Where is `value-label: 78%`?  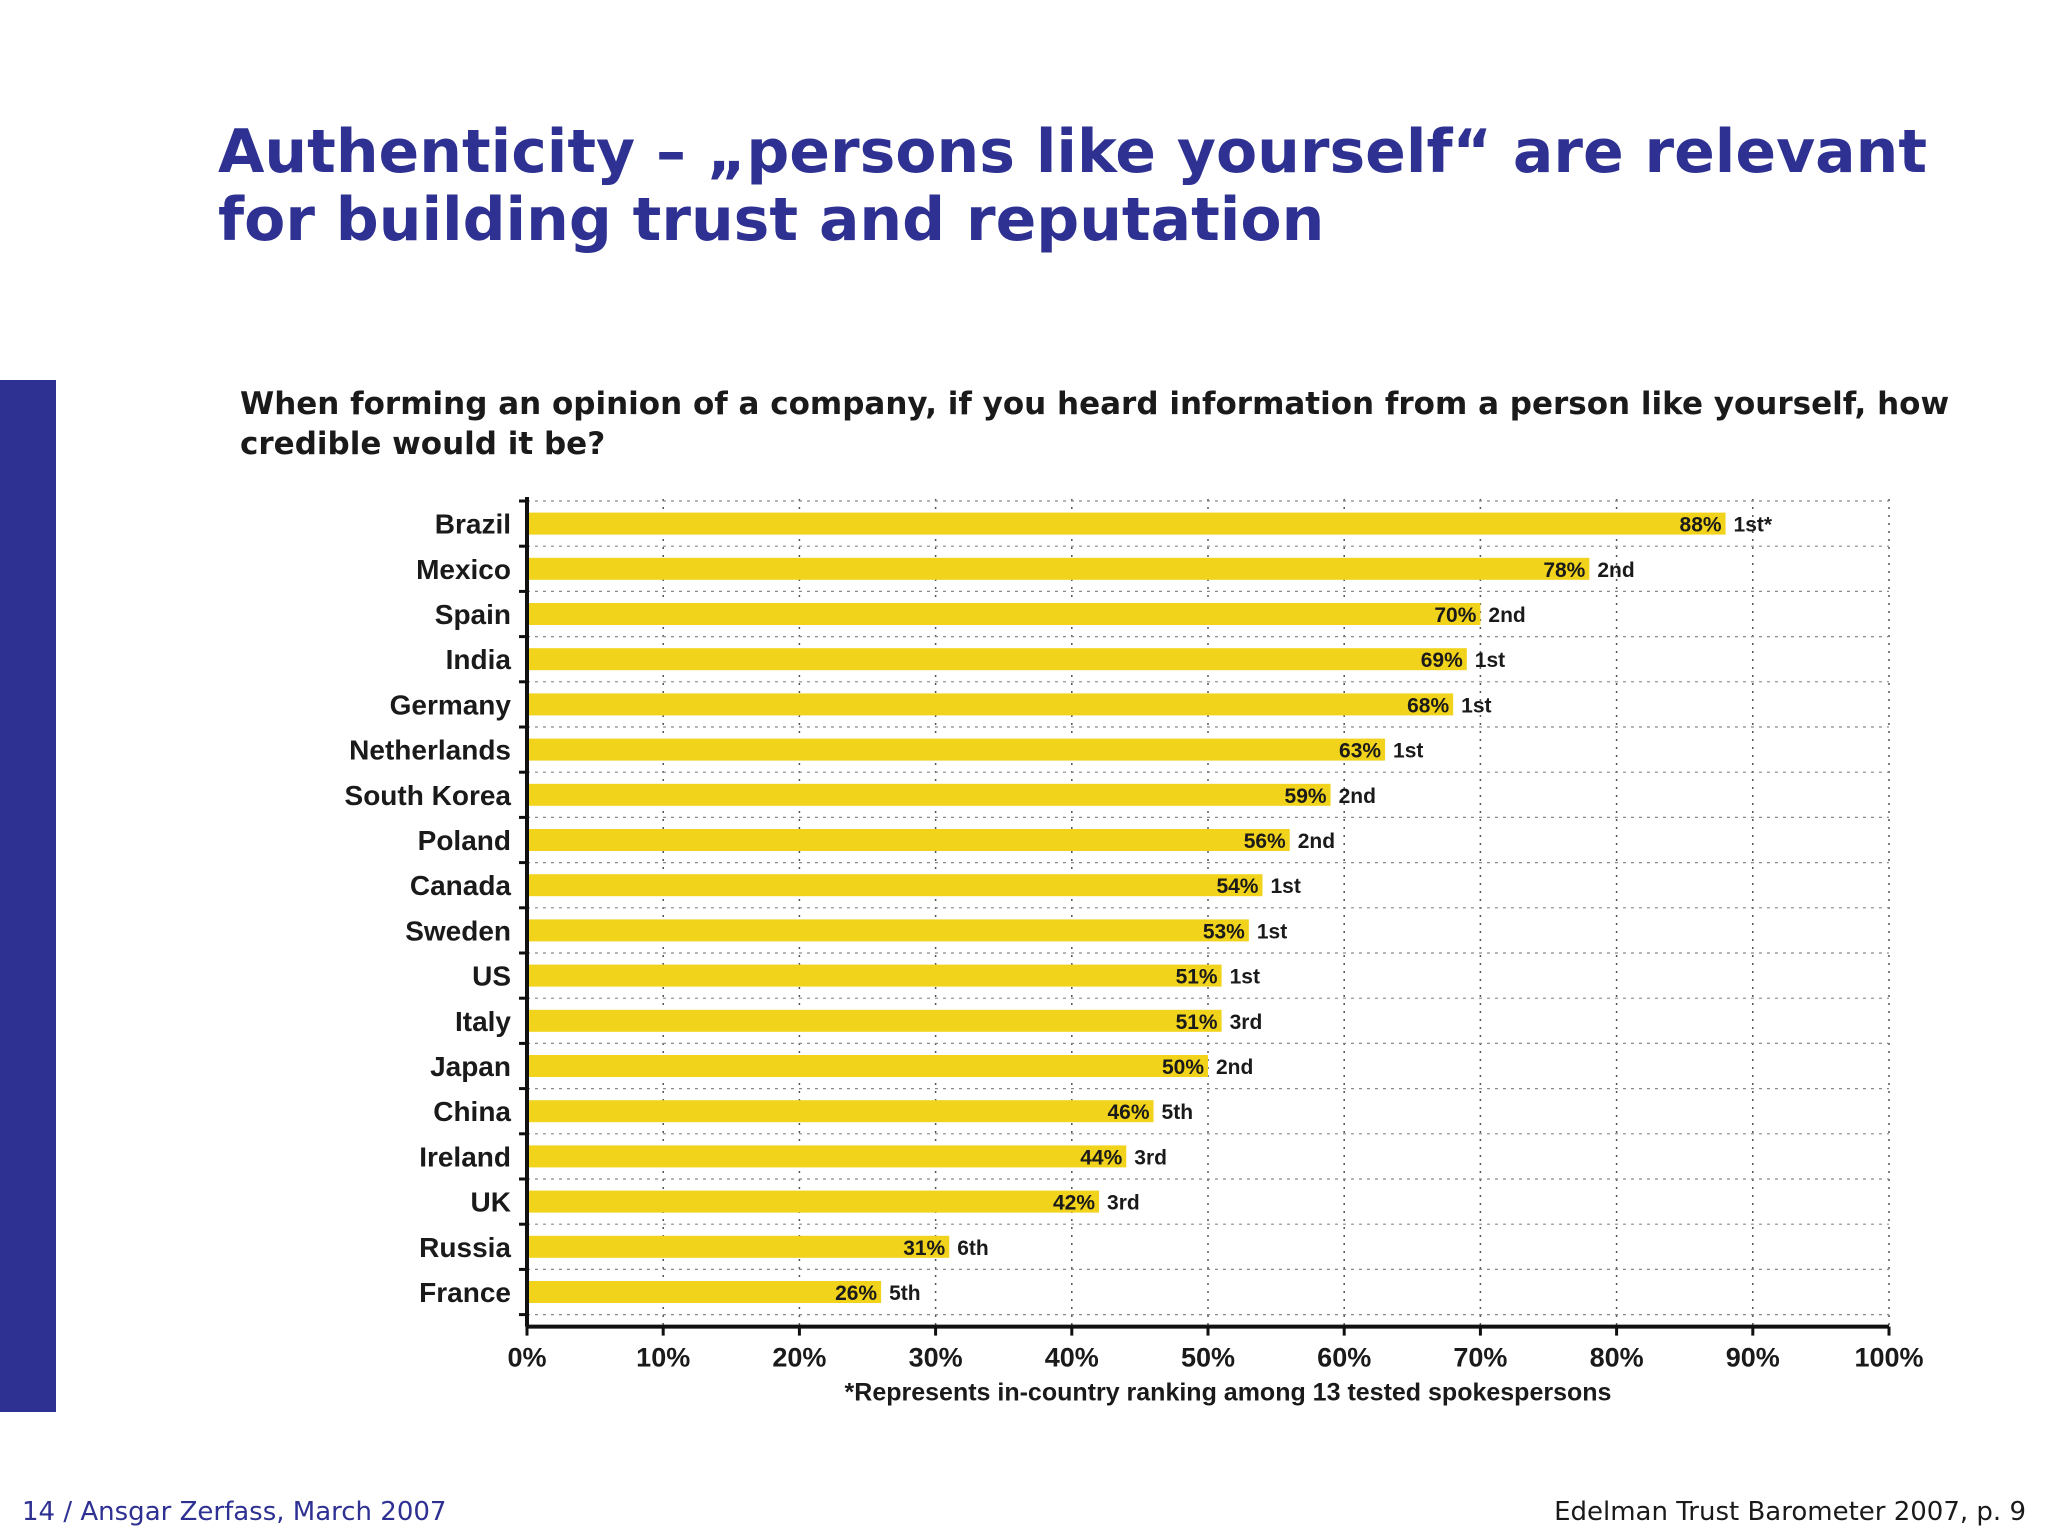
value-label: 78% is located at coordinates (1564, 570).